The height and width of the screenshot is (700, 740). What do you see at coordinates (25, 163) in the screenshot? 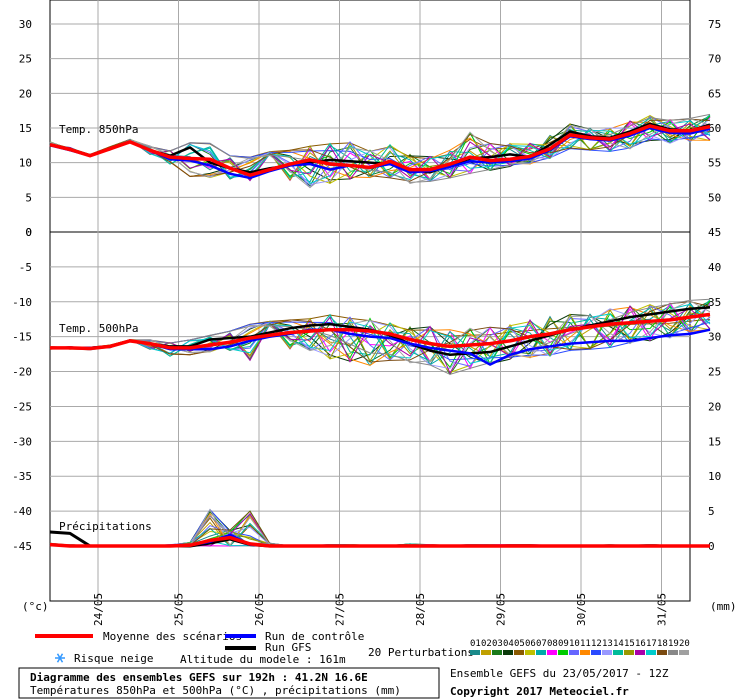
I see `y-tick-label-left: 10` at bounding box center [25, 163].